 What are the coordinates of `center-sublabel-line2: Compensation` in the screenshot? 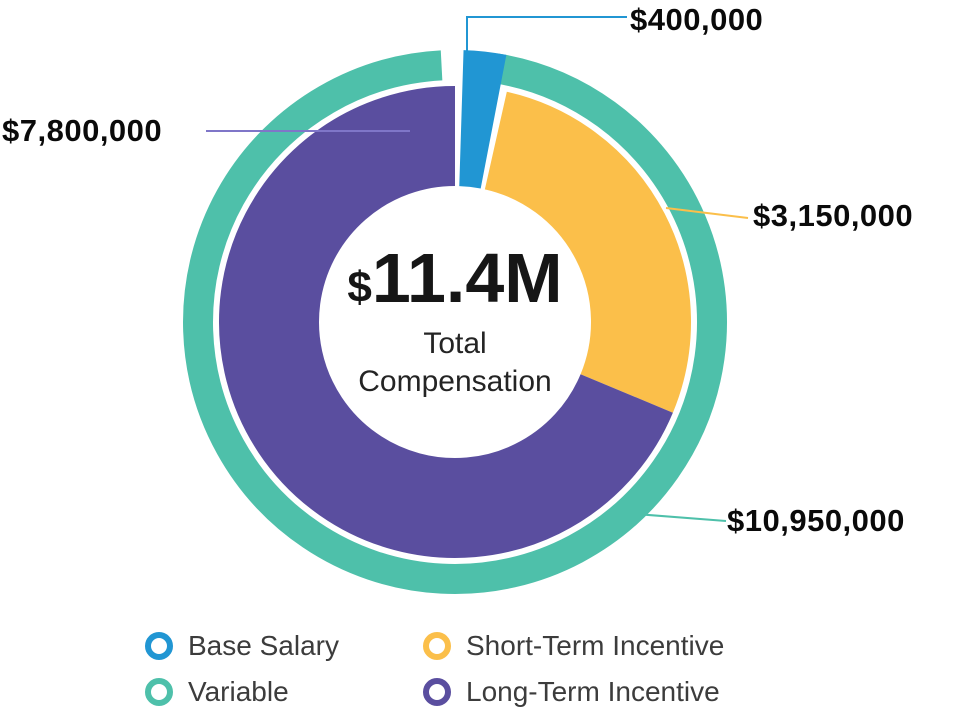 It's located at (455, 381).